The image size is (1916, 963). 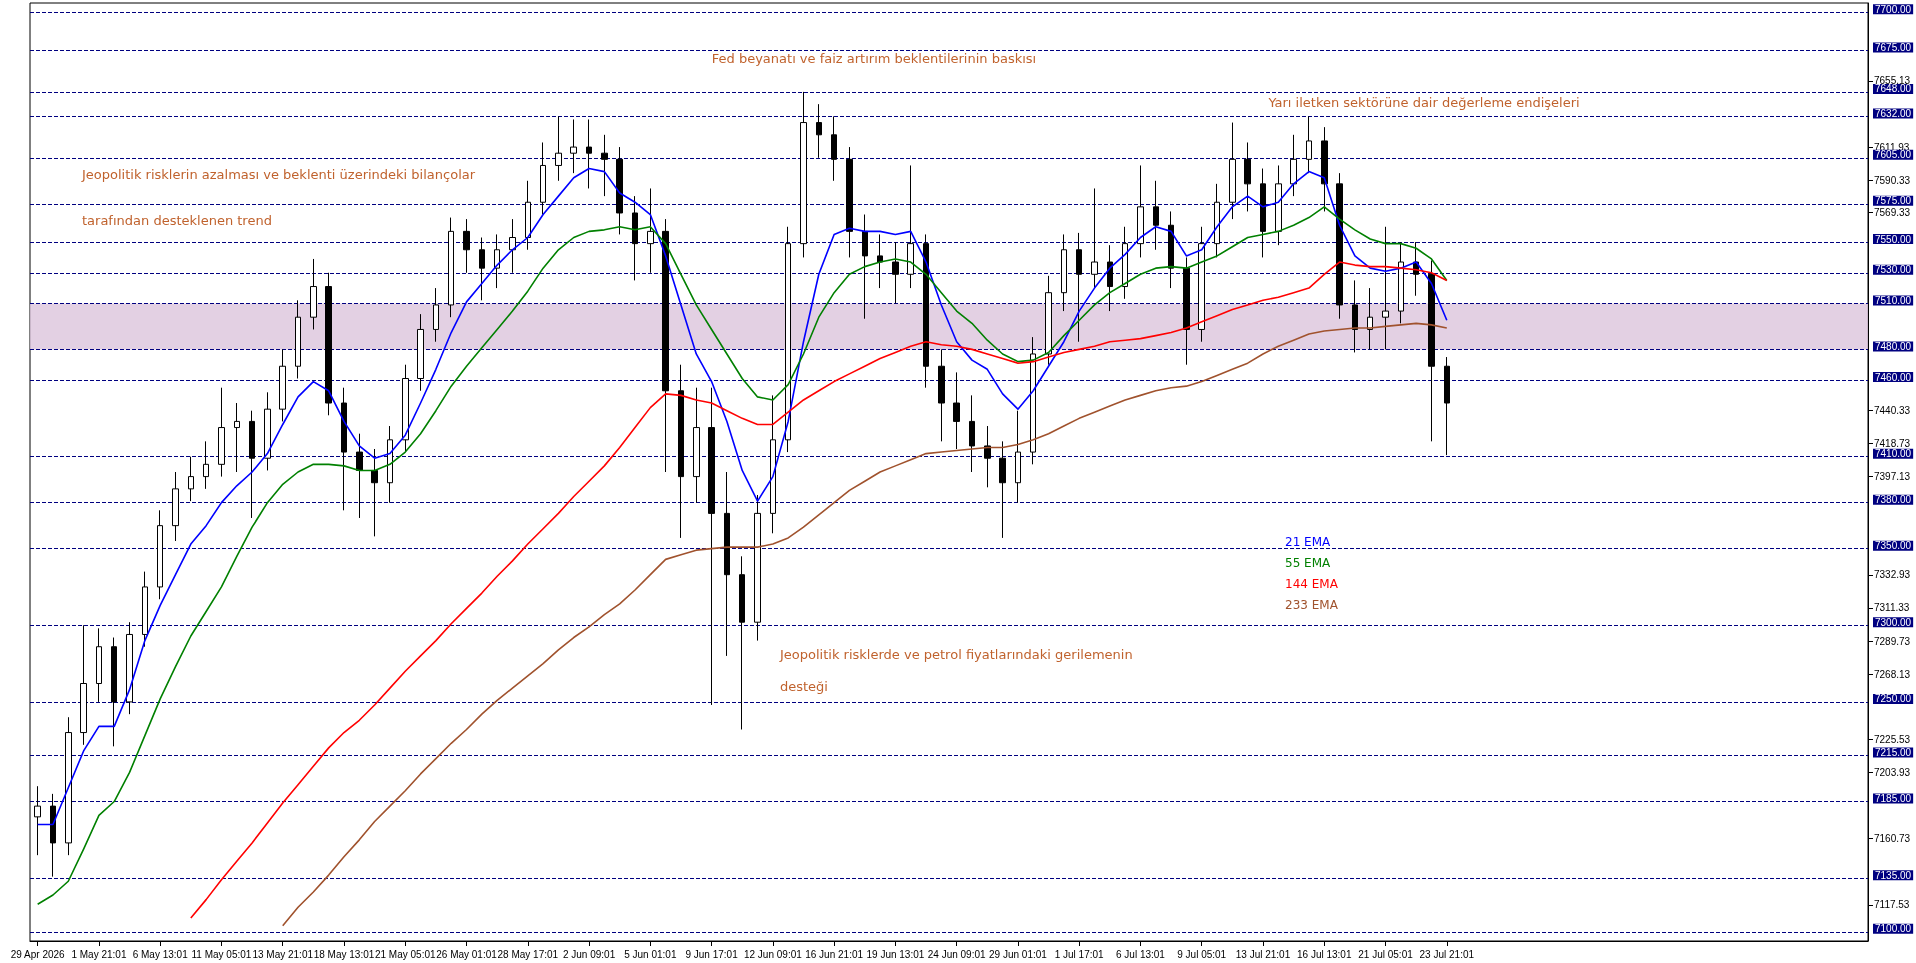 What do you see at coordinates (1893, 799) in the screenshot?
I see `ref-line-label: 7185.00` at bounding box center [1893, 799].